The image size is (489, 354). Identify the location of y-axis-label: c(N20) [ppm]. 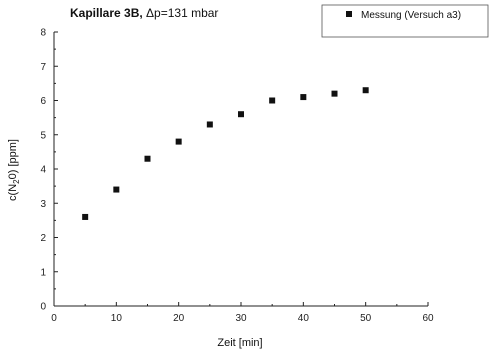
(14, 170).